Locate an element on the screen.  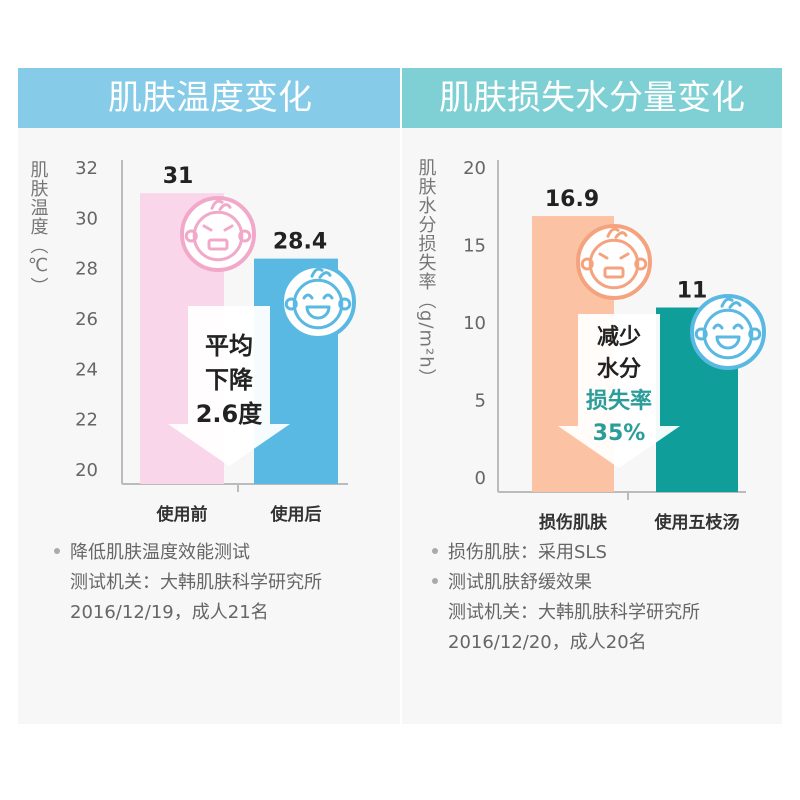
bar-value-label: 31 is located at coordinates (178, 176).